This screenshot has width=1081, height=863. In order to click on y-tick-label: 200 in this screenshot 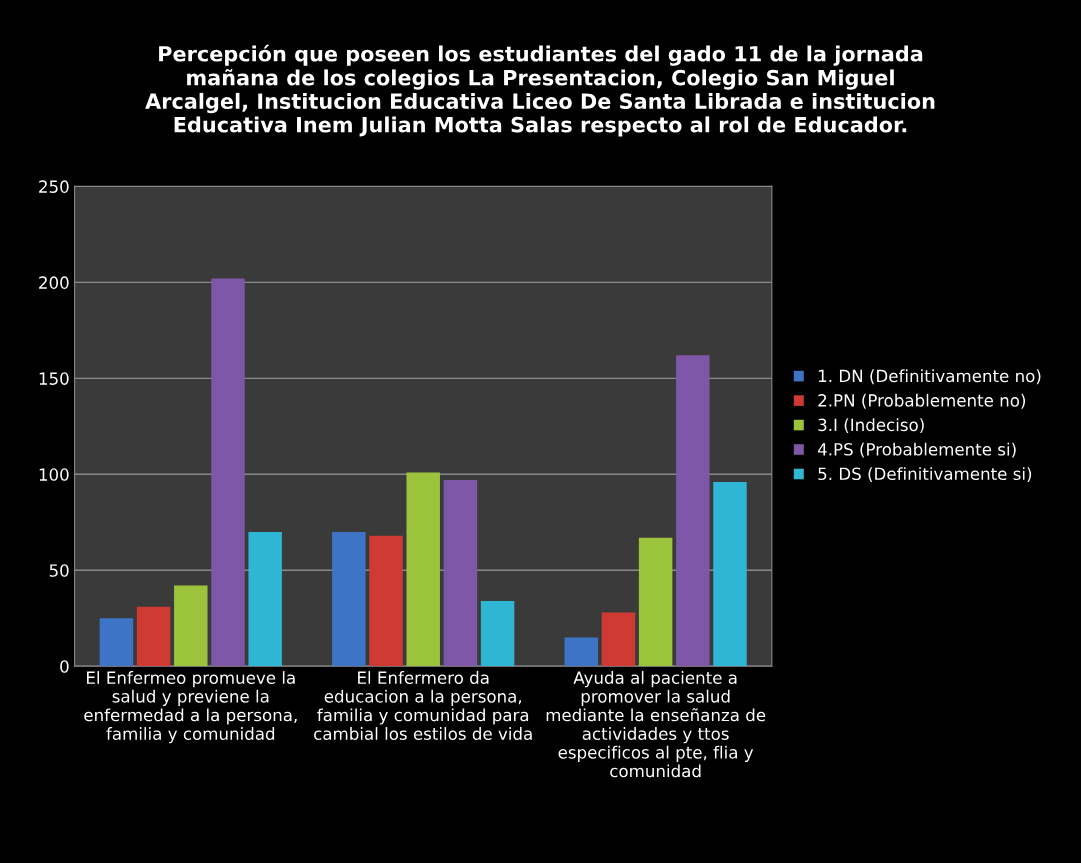, I will do `click(54, 282)`.